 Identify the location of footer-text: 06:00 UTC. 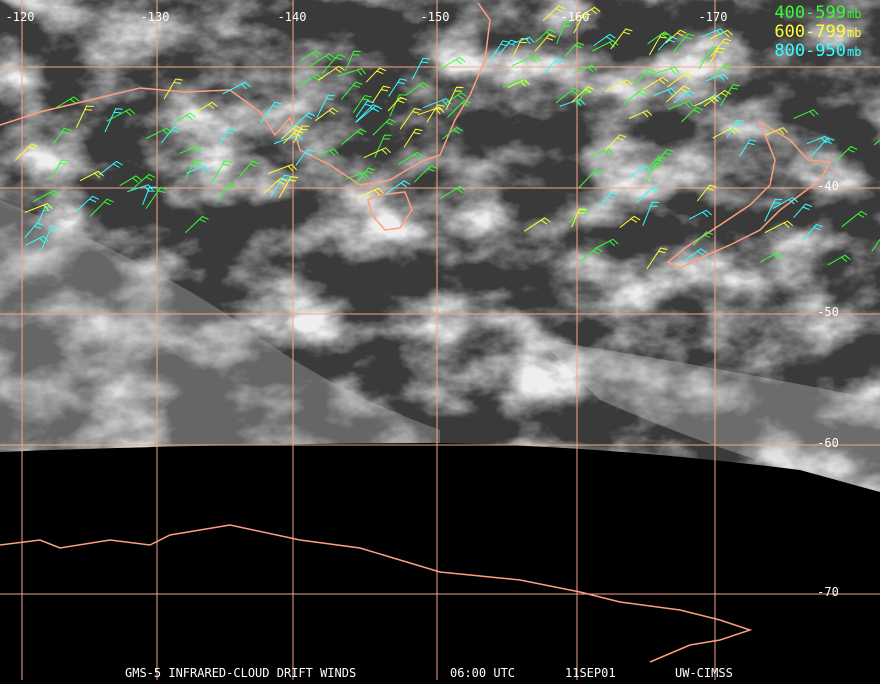
(482, 673).